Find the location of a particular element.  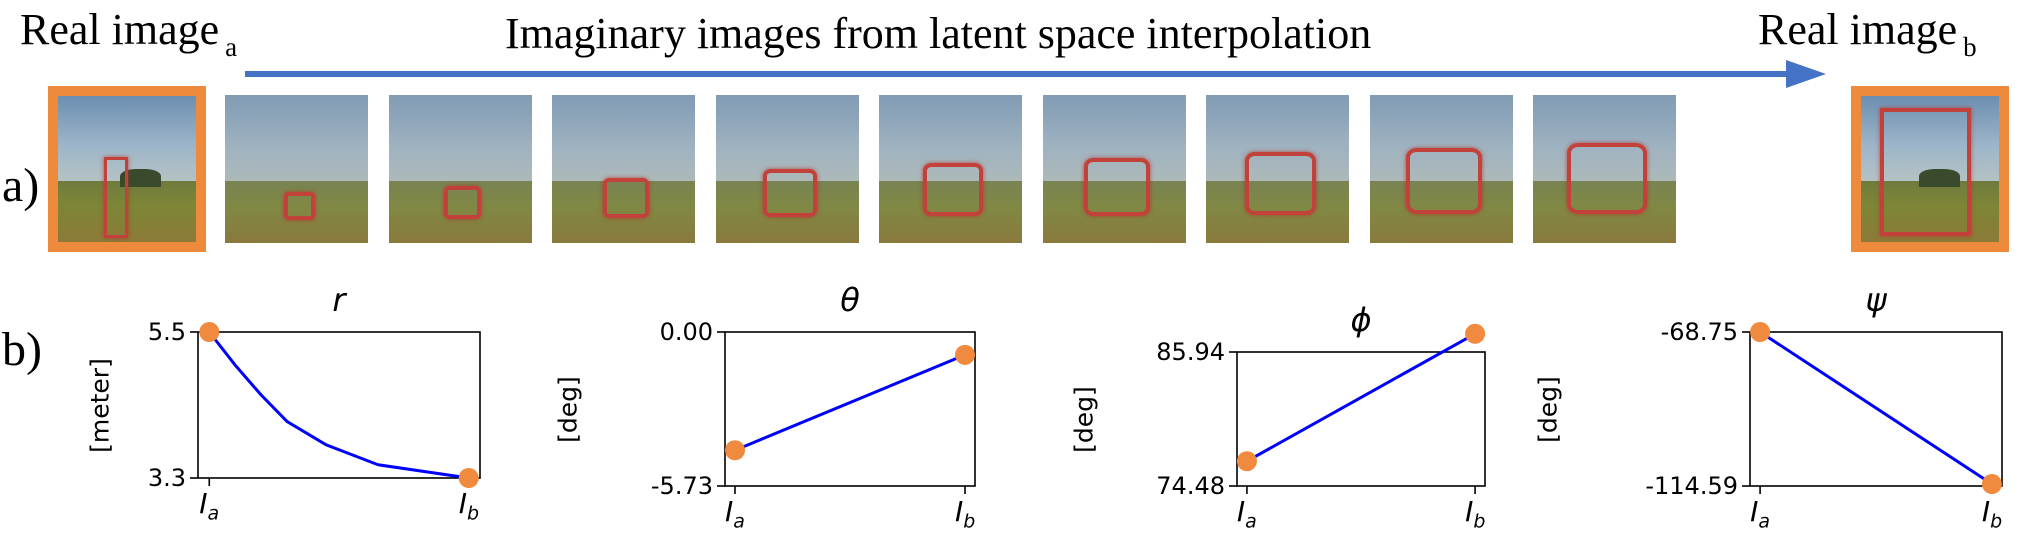

plot-title: r is located at coordinates (339, 300).